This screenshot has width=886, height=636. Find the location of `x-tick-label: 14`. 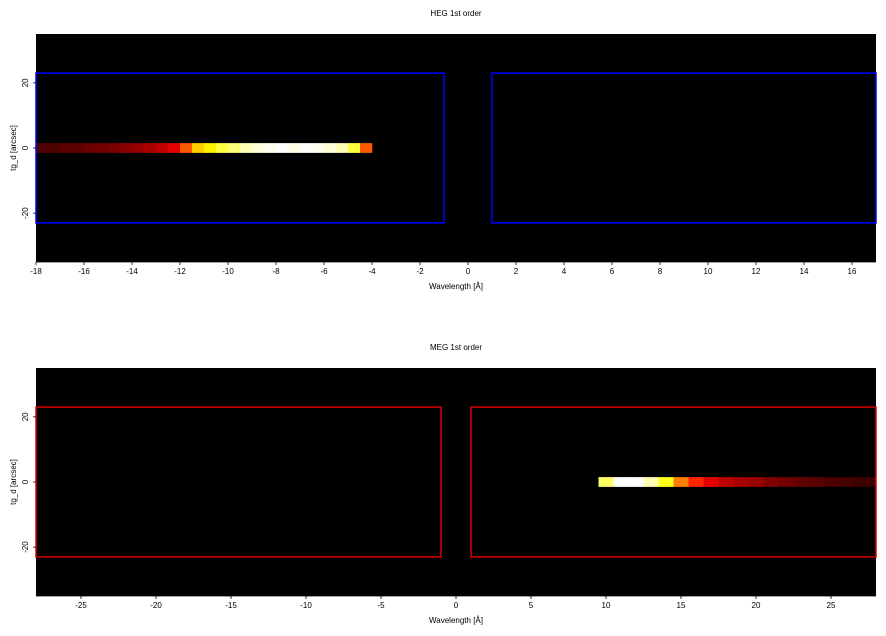

x-tick-label: 14 is located at coordinates (804, 271).